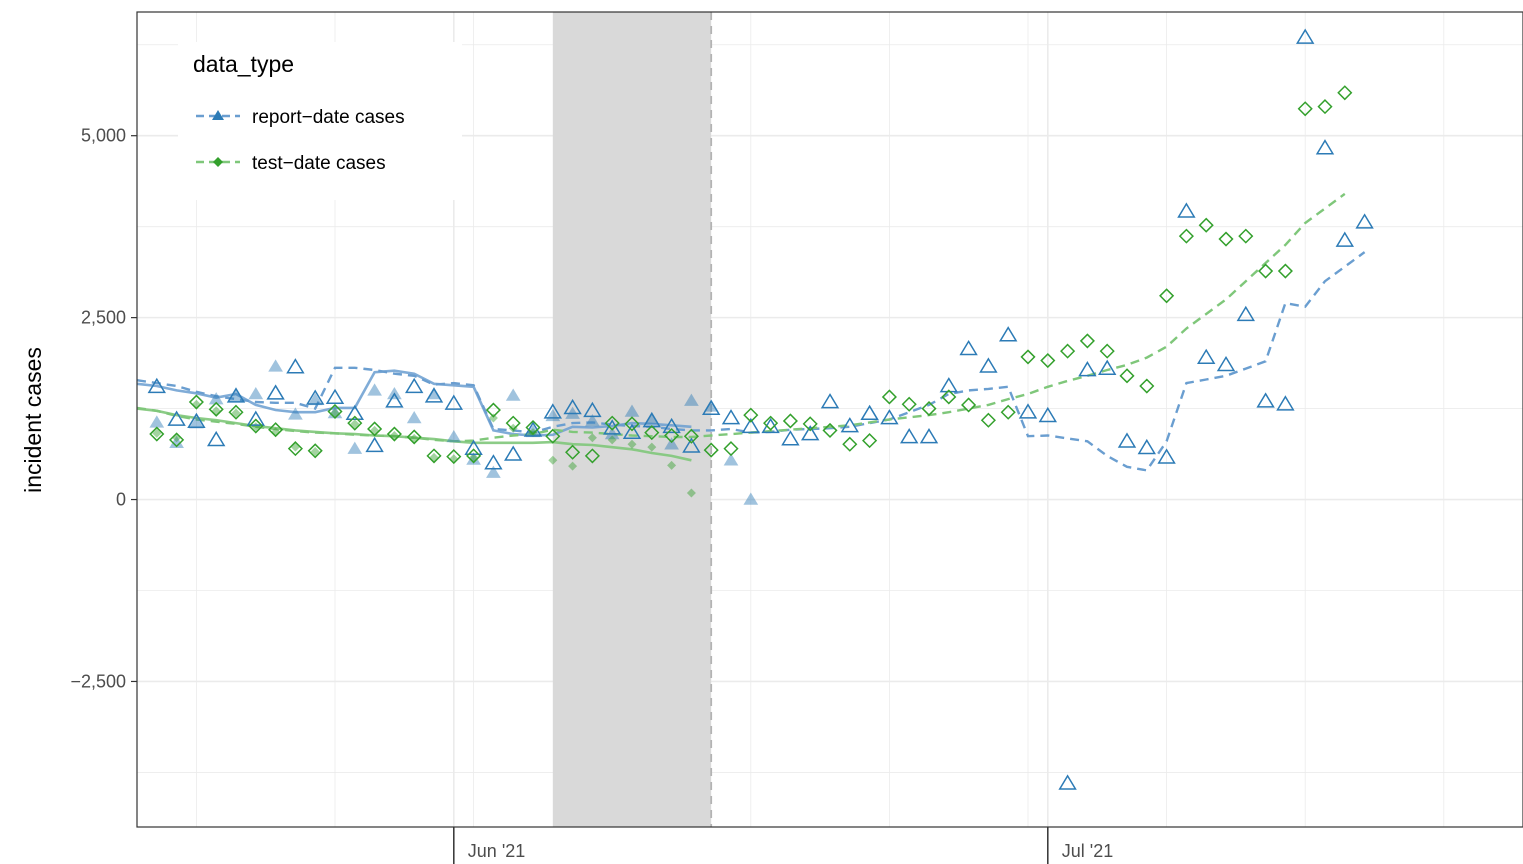  I want to click on x-tick-label: Jun '21, so click(496, 851).